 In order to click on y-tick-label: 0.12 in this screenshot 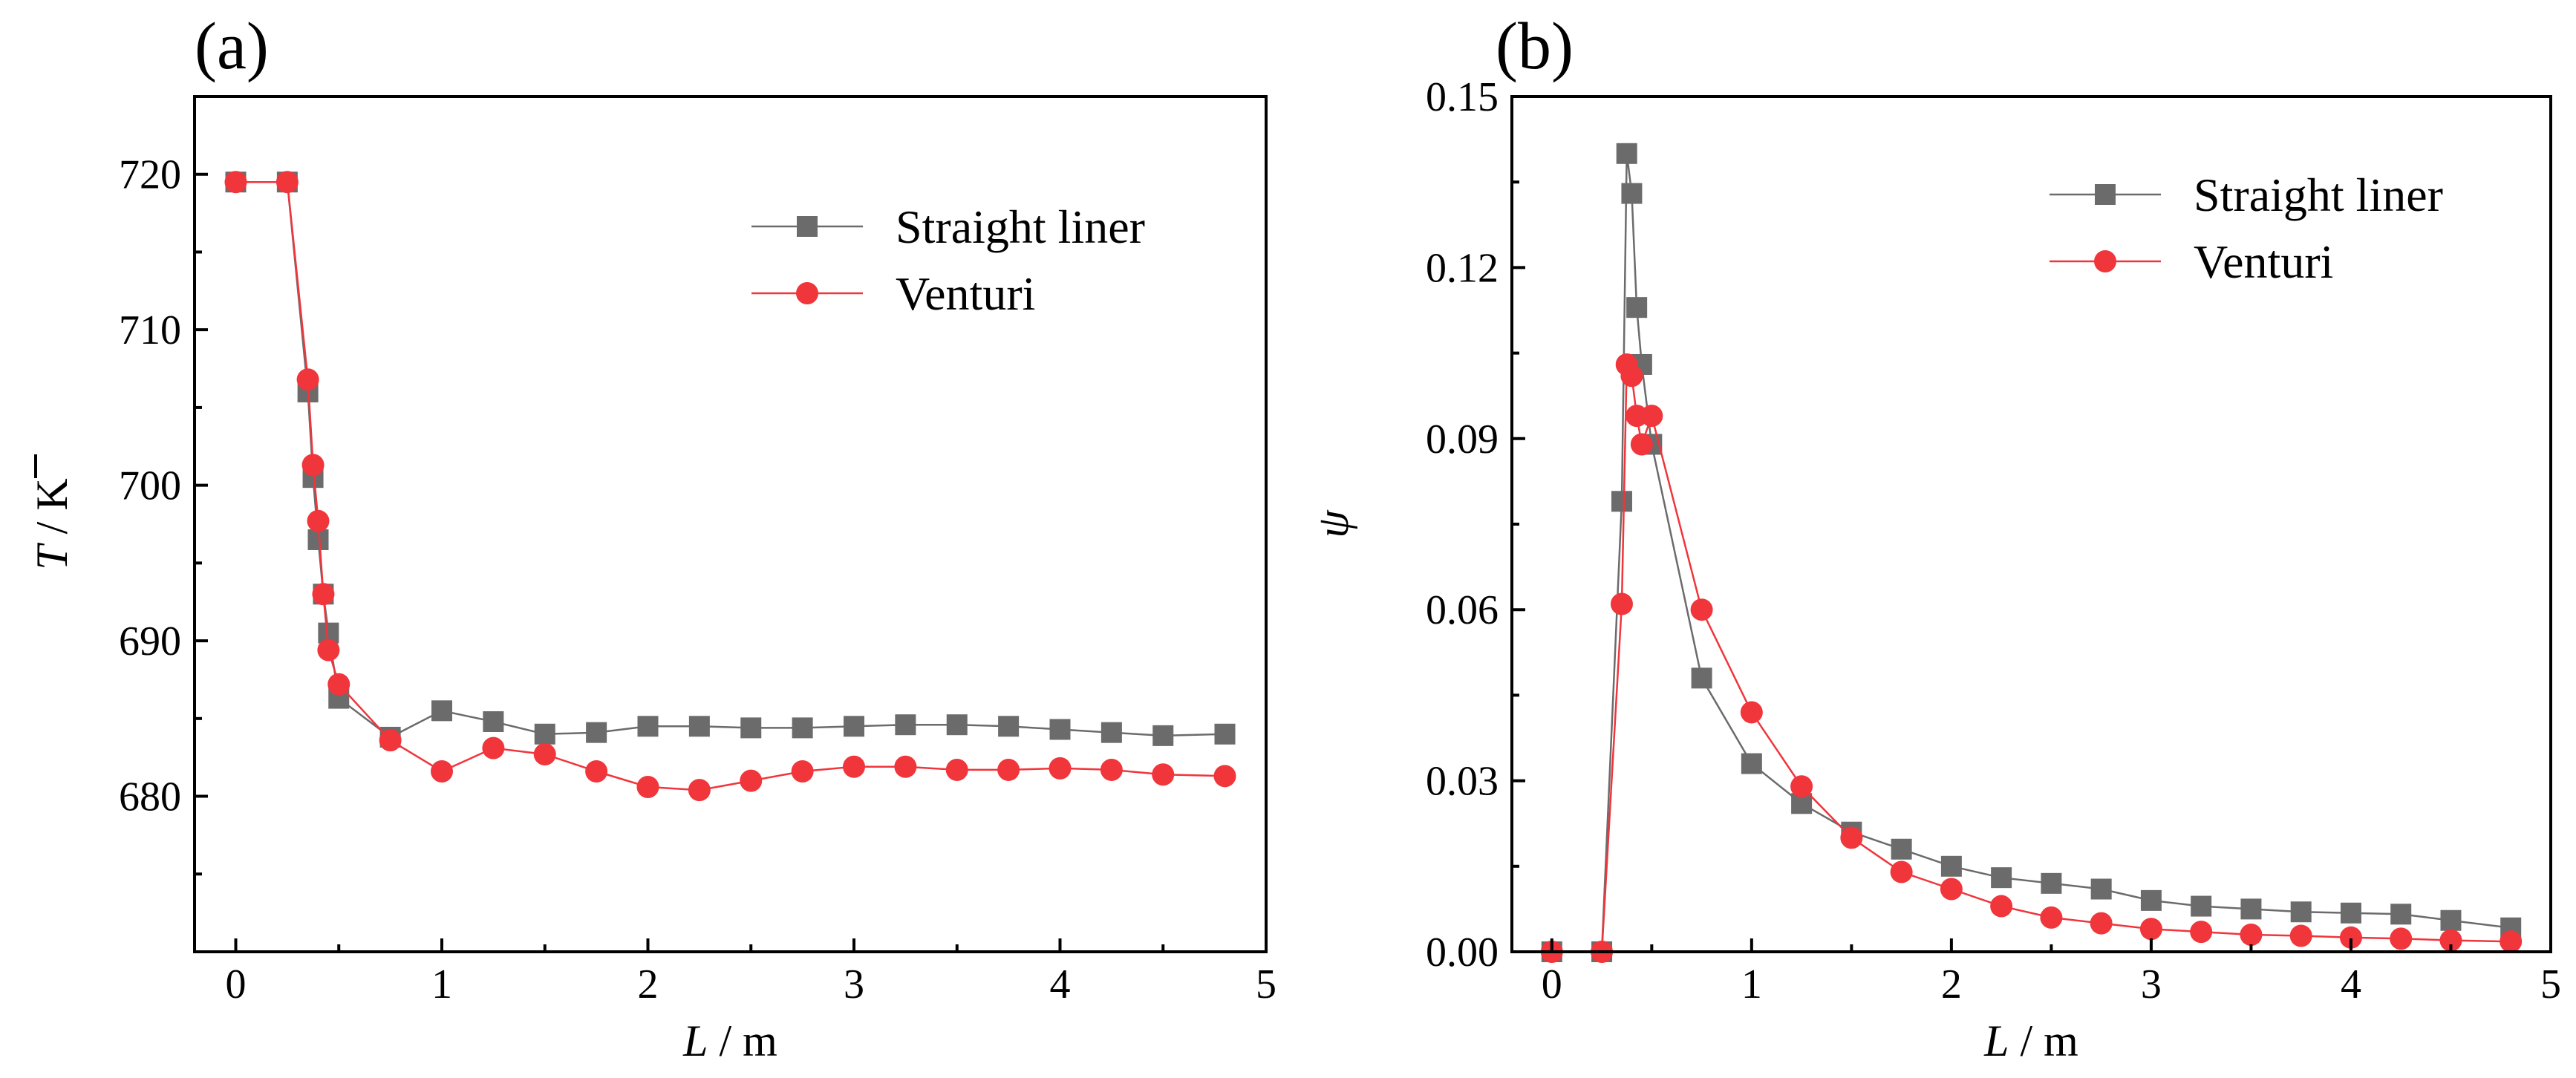, I will do `click(1462, 268)`.